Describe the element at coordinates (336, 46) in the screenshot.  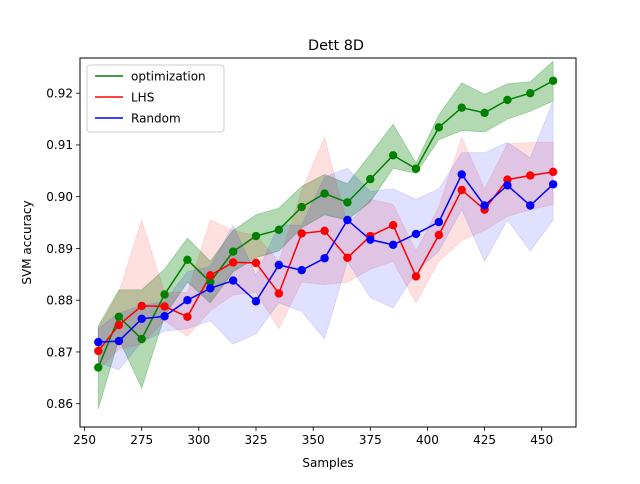
I see `chart-title: Dett 8D` at that location.